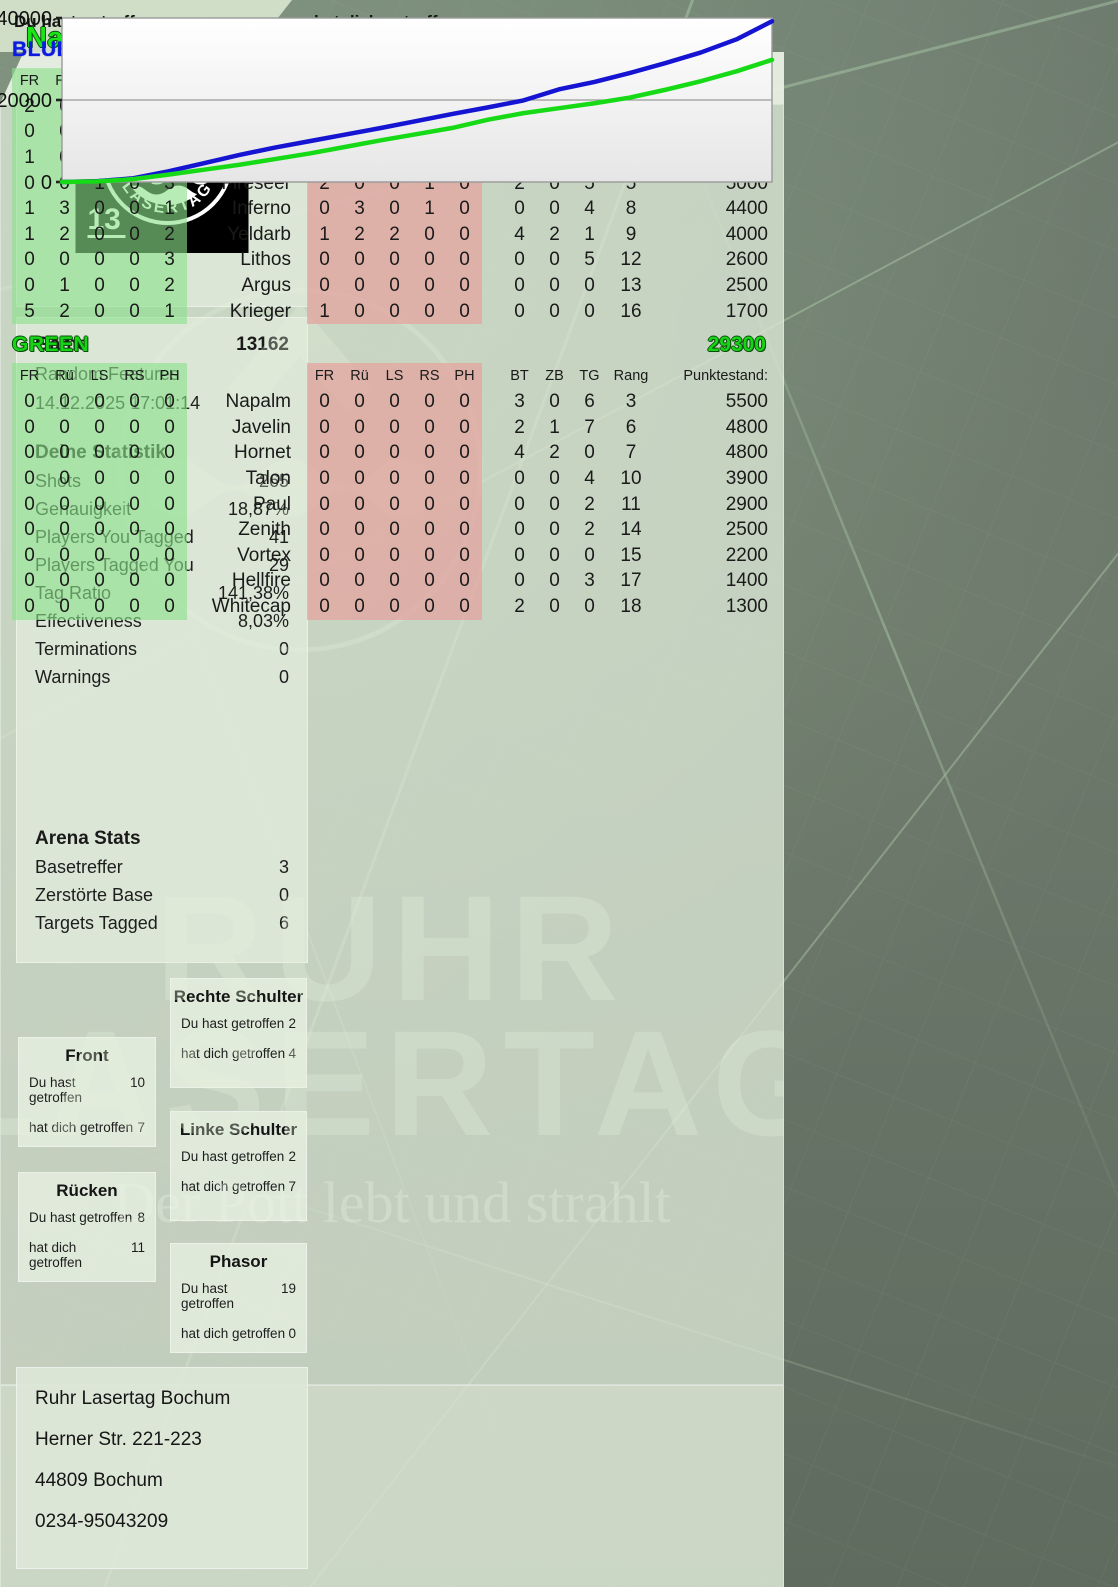  Describe the element at coordinates (288, 1288) in the screenshot. I see `hitbox-out-value: 19` at that location.